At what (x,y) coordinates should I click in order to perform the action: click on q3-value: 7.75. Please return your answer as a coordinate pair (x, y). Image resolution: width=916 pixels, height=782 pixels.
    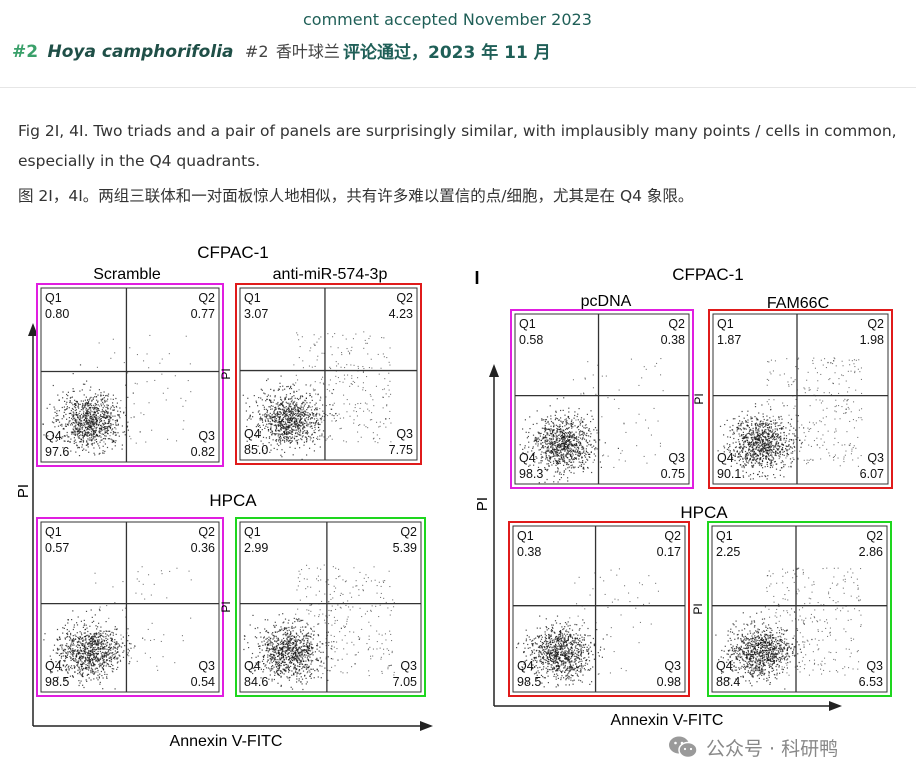
    Looking at the image, I should click on (401, 450).